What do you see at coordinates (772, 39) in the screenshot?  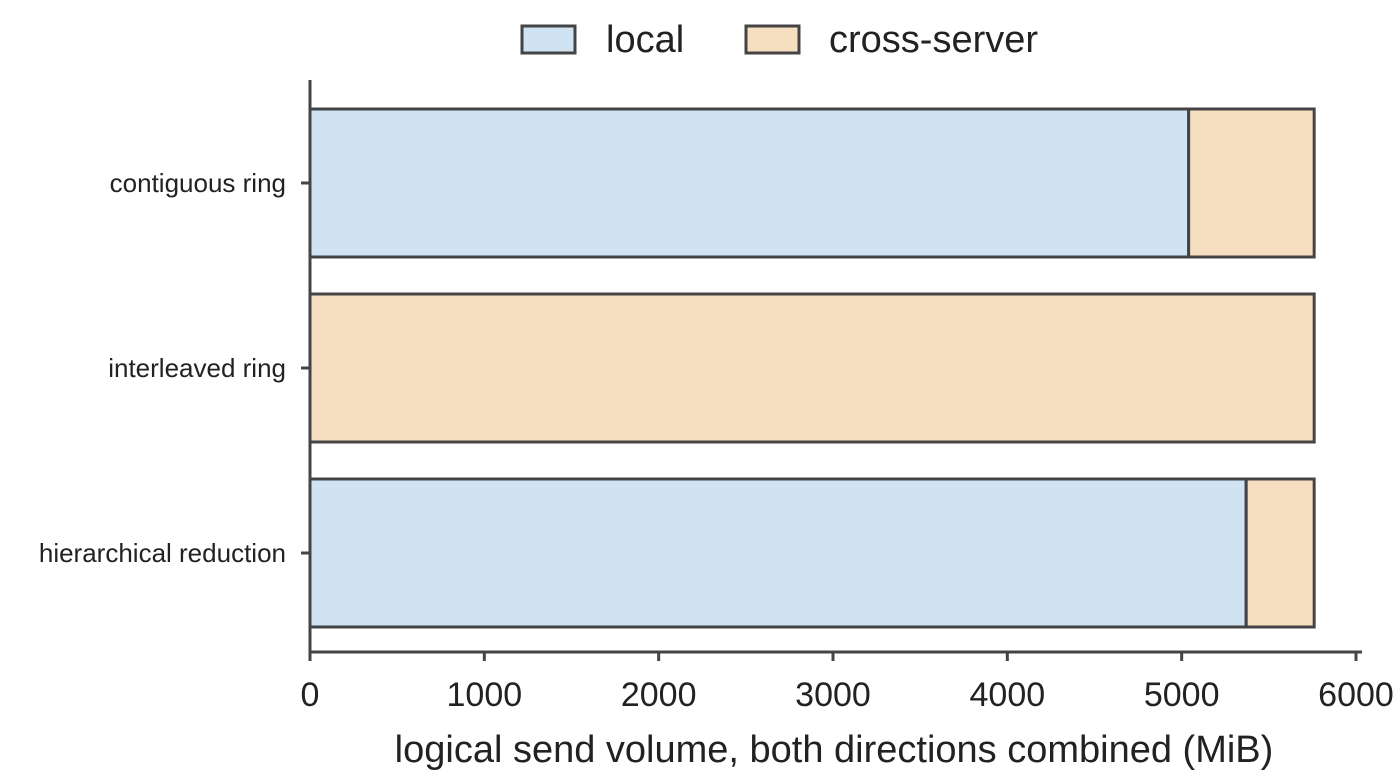 I see `legend-swatch-cross-server` at bounding box center [772, 39].